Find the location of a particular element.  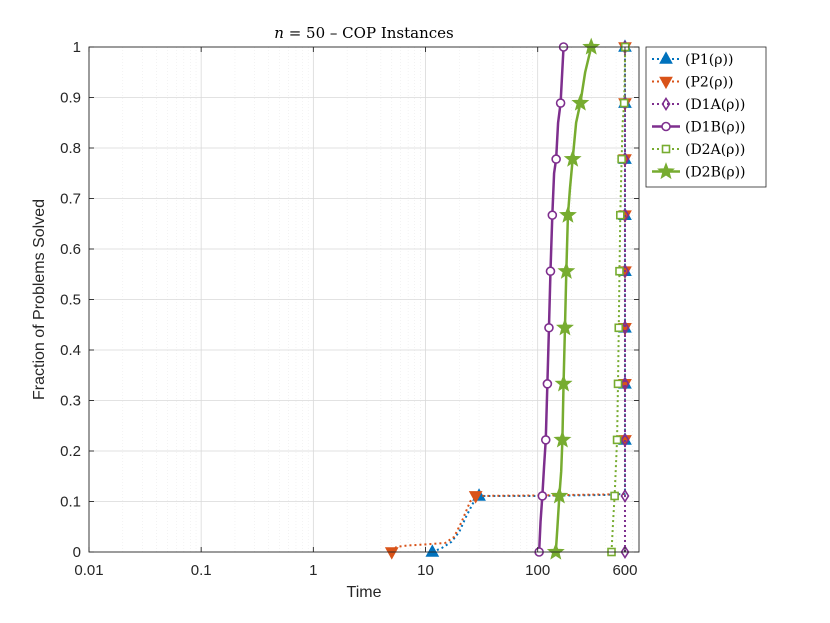

y-tick-label: 0 is located at coordinates (77, 552).